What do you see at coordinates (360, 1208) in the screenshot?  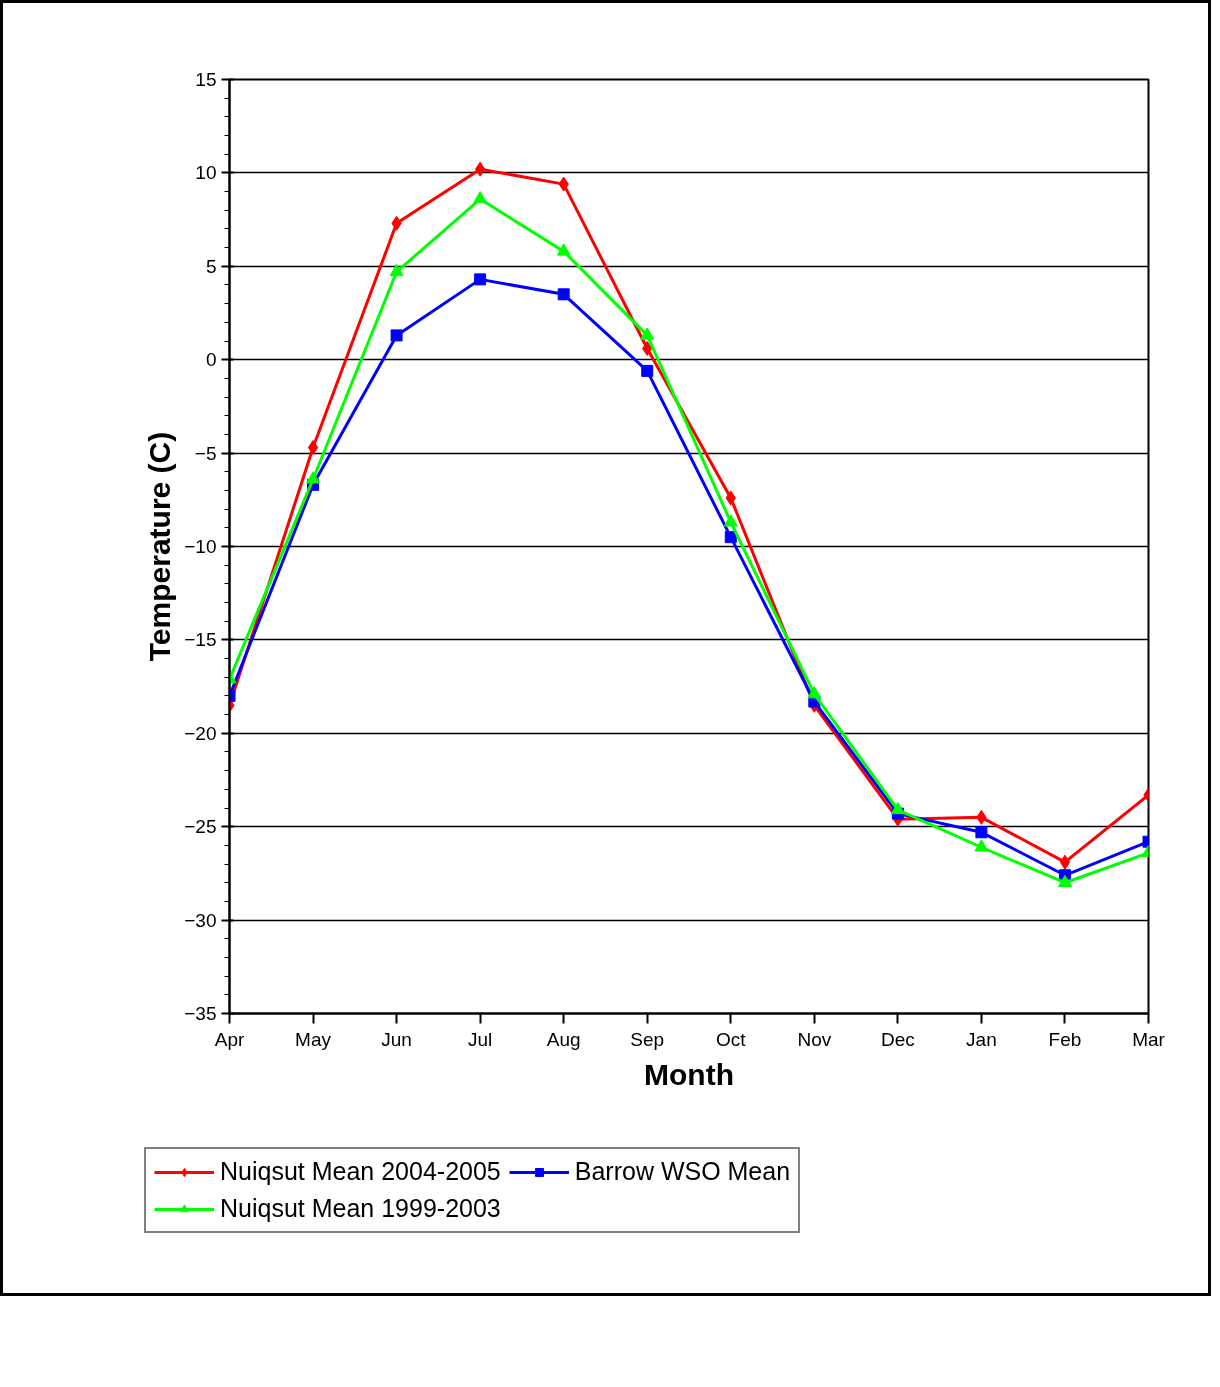 I see `legend-label: Nuiqsut Mean 1999-2003` at bounding box center [360, 1208].